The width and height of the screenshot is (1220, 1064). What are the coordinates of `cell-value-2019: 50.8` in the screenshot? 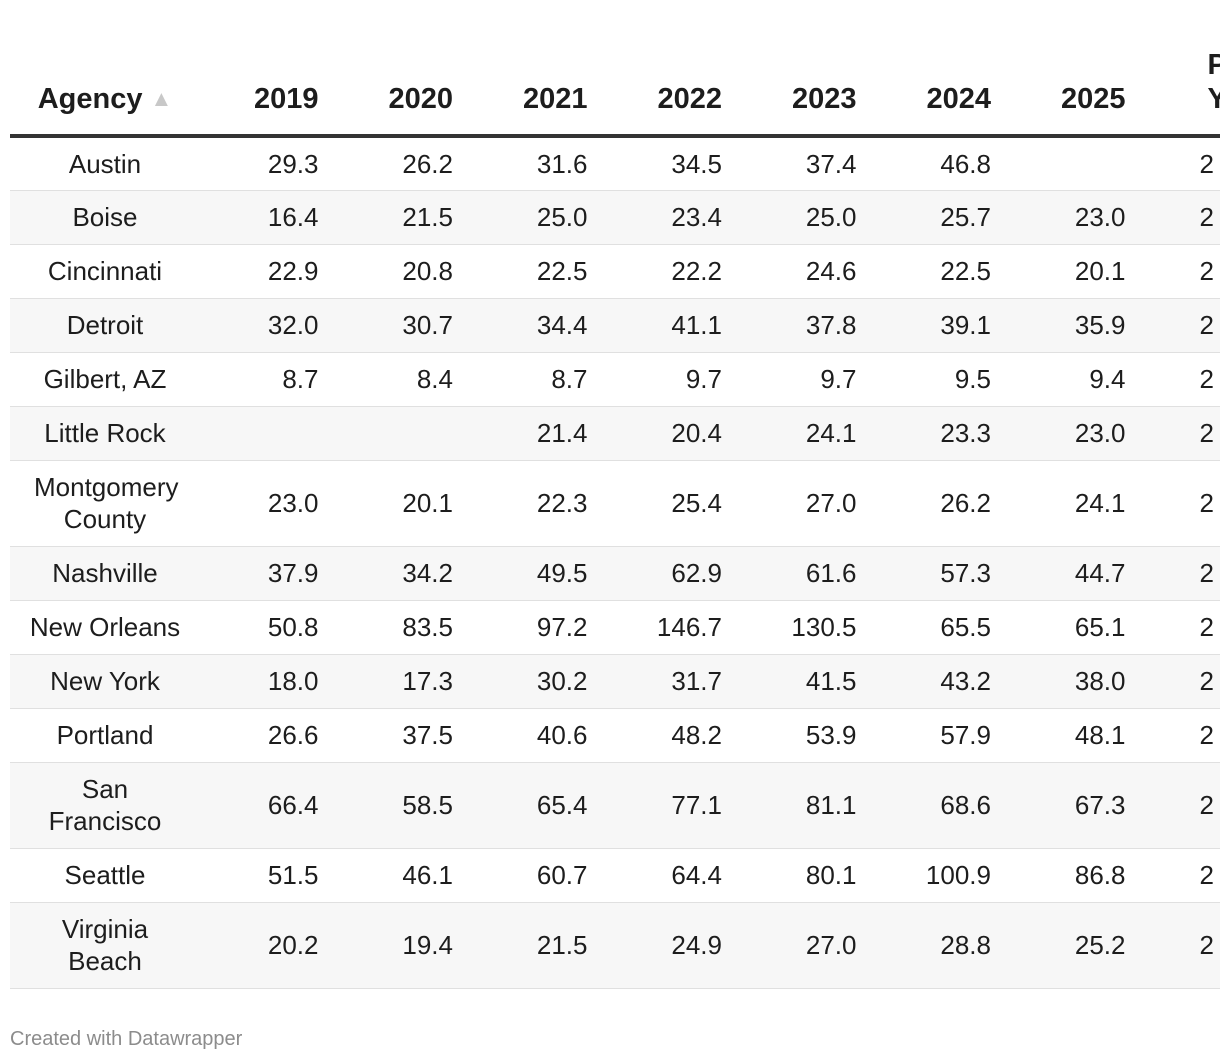 It's located at (267, 627).